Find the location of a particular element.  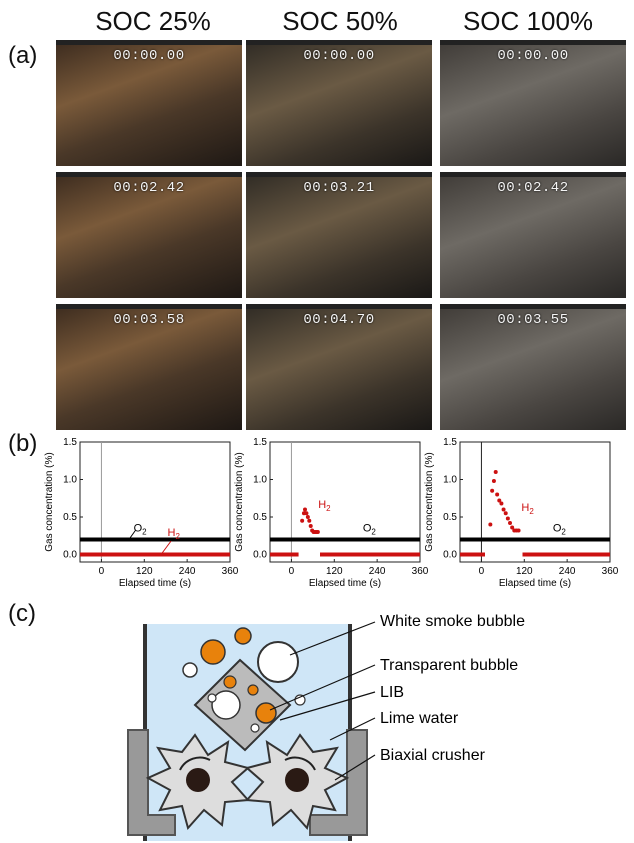

panel-label-c: (c) is located at coordinates (22, 613).